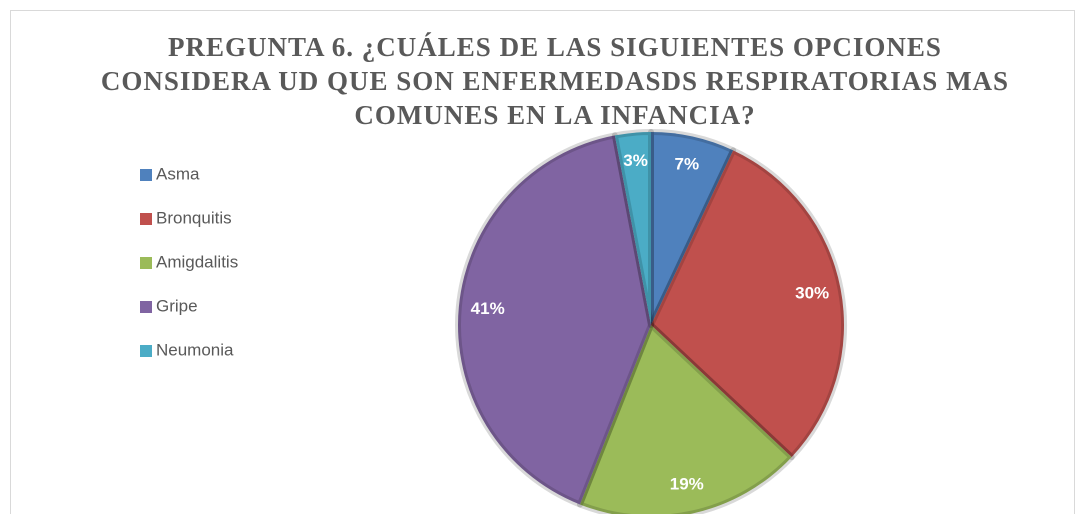 Image resolution: width=1086 pixels, height=514 pixels. I want to click on data-label: 19%, so click(687, 484).